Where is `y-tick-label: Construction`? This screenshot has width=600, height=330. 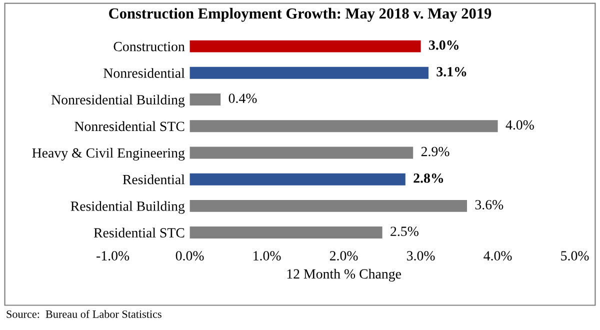 y-tick-label: Construction is located at coordinates (149, 47).